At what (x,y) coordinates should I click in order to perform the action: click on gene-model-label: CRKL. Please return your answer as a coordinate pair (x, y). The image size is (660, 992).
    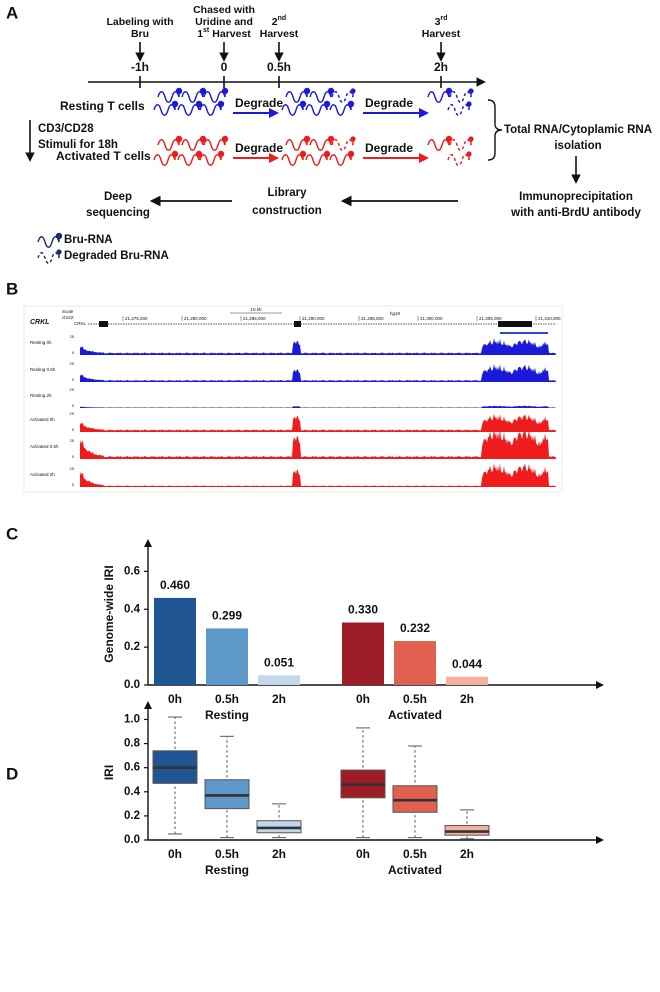
    Looking at the image, I should click on (80, 323).